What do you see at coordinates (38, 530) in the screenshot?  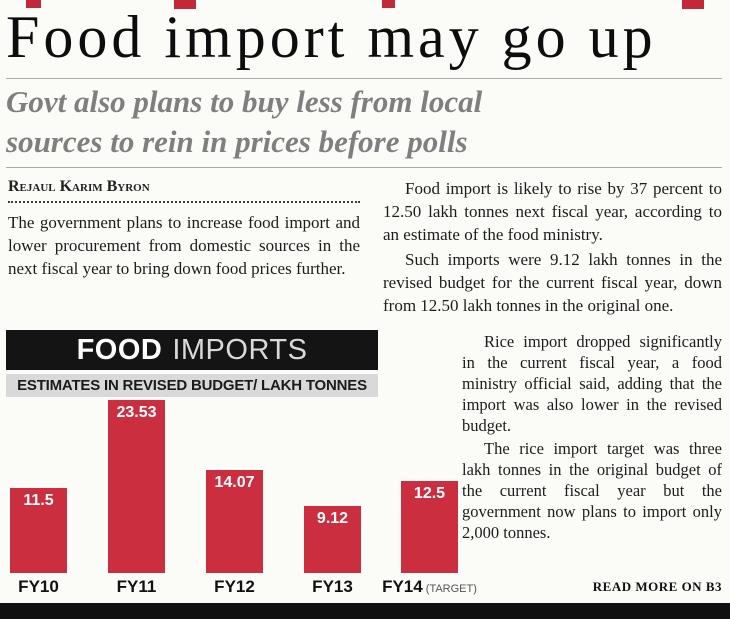 I see `bar-FY10: 11.5` at bounding box center [38, 530].